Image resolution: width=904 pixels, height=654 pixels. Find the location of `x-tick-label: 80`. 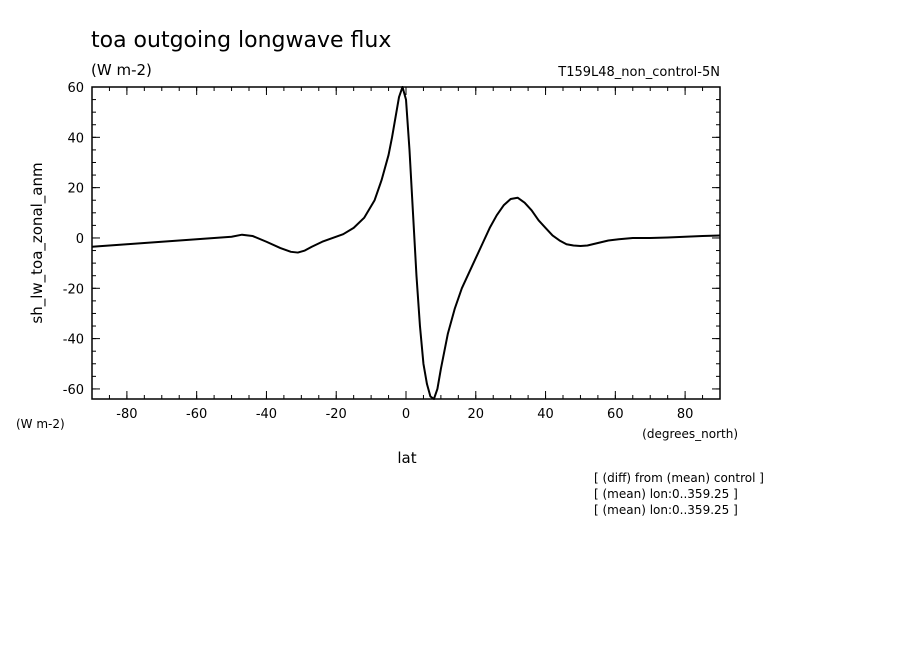

x-tick-label: 80 is located at coordinates (685, 414).